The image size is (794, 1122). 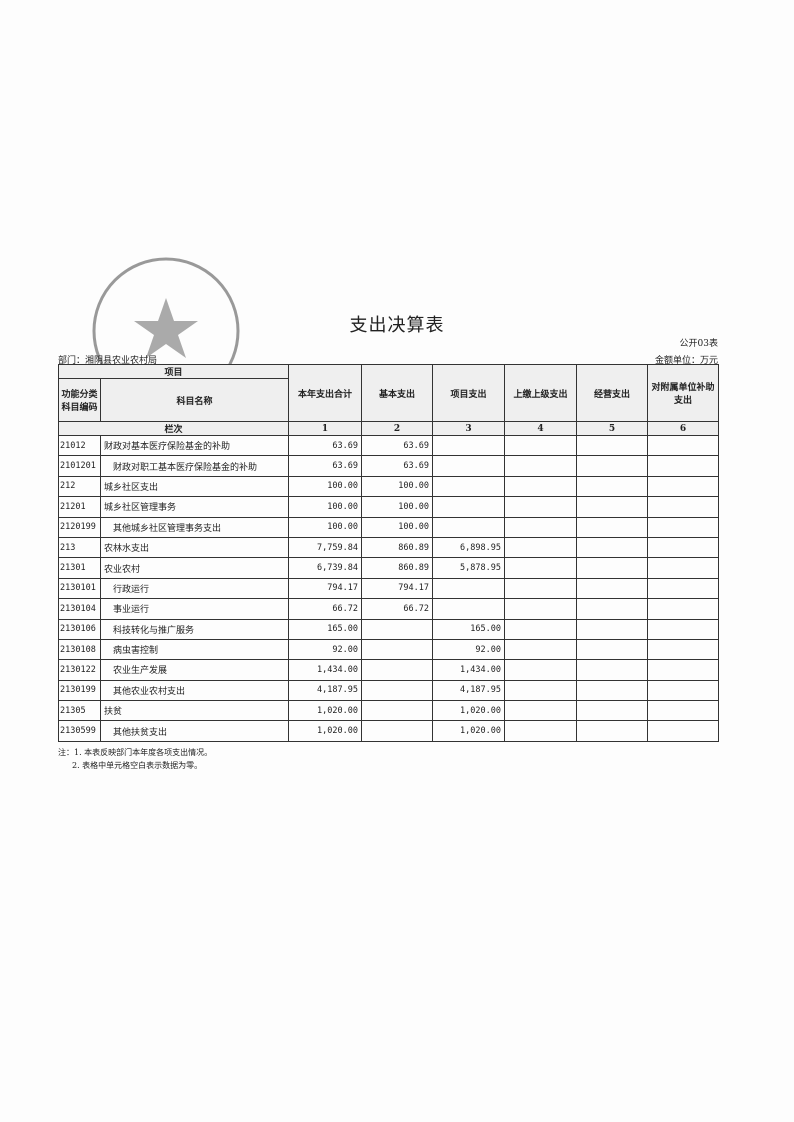 What do you see at coordinates (173, 371) in the screenshot?
I see `header-item: 项目` at bounding box center [173, 371].